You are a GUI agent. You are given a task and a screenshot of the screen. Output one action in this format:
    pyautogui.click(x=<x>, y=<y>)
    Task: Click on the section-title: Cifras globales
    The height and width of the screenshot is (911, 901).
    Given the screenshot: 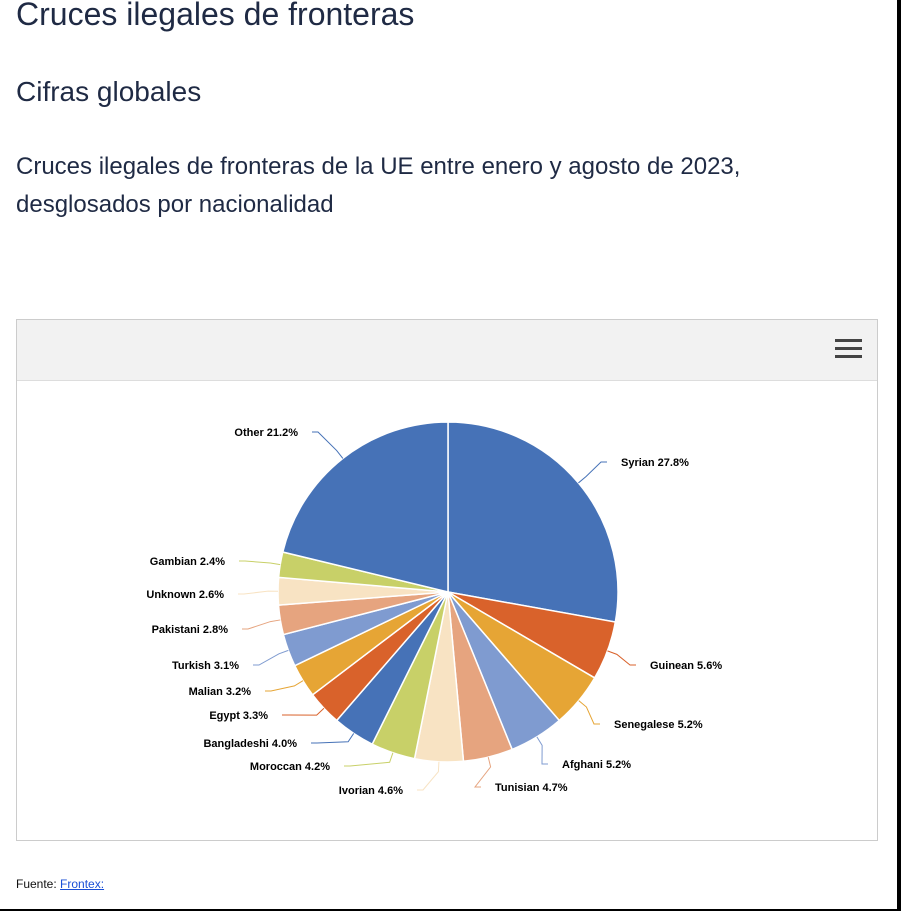 What is the action you would take?
    pyautogui.click(x=109, y=91)
    